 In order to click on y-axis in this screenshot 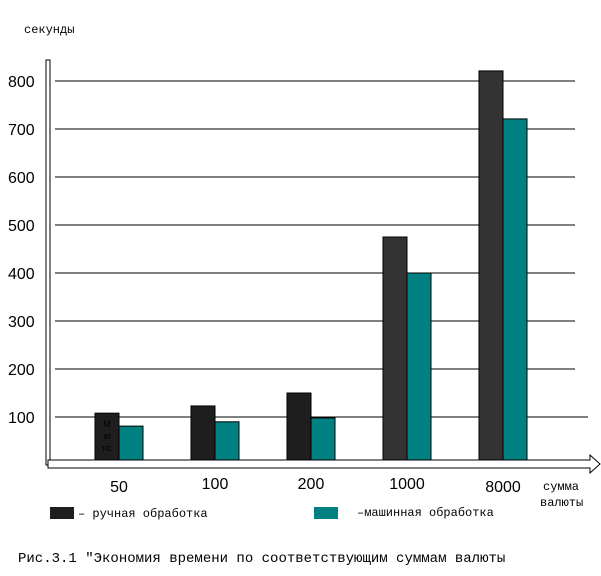, I will do `click(48, 262)`.